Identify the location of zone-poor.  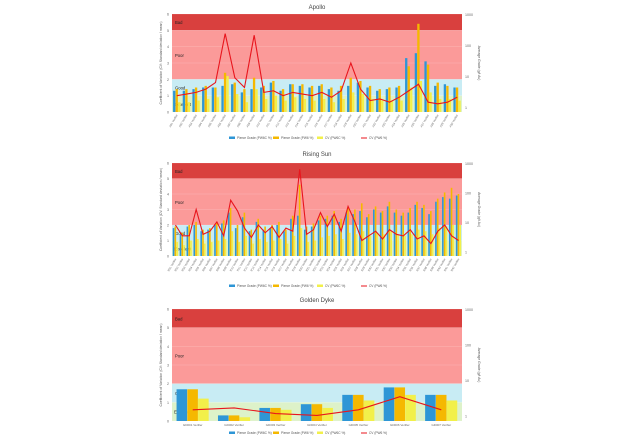
(317, 201).